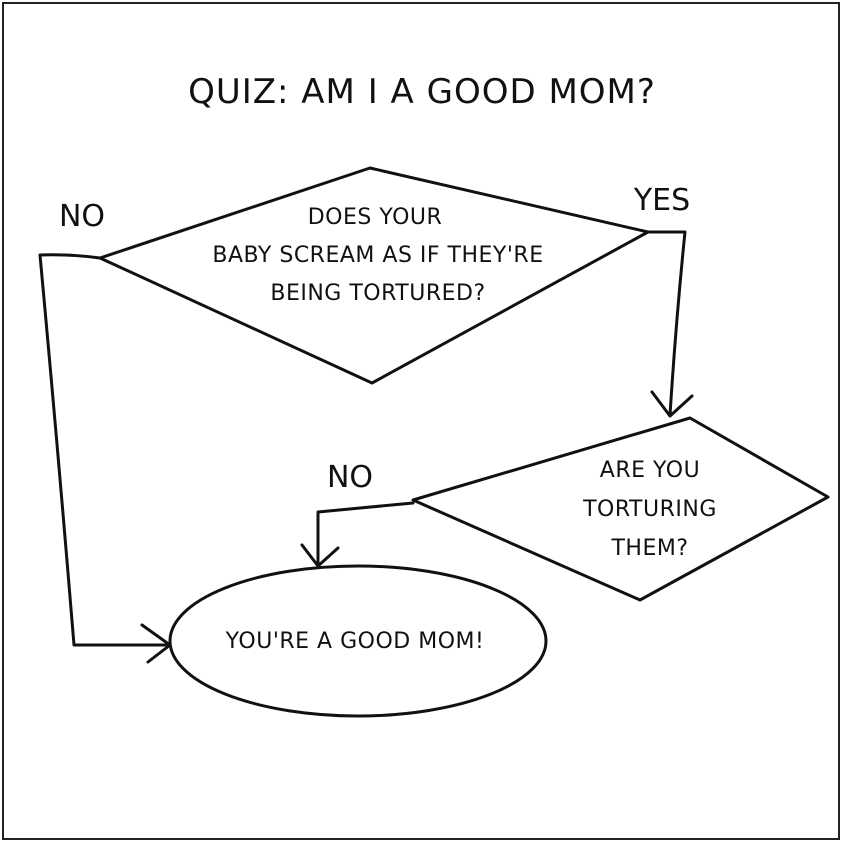  I want to click on question2-line3: THEM?, so click(649, 548).